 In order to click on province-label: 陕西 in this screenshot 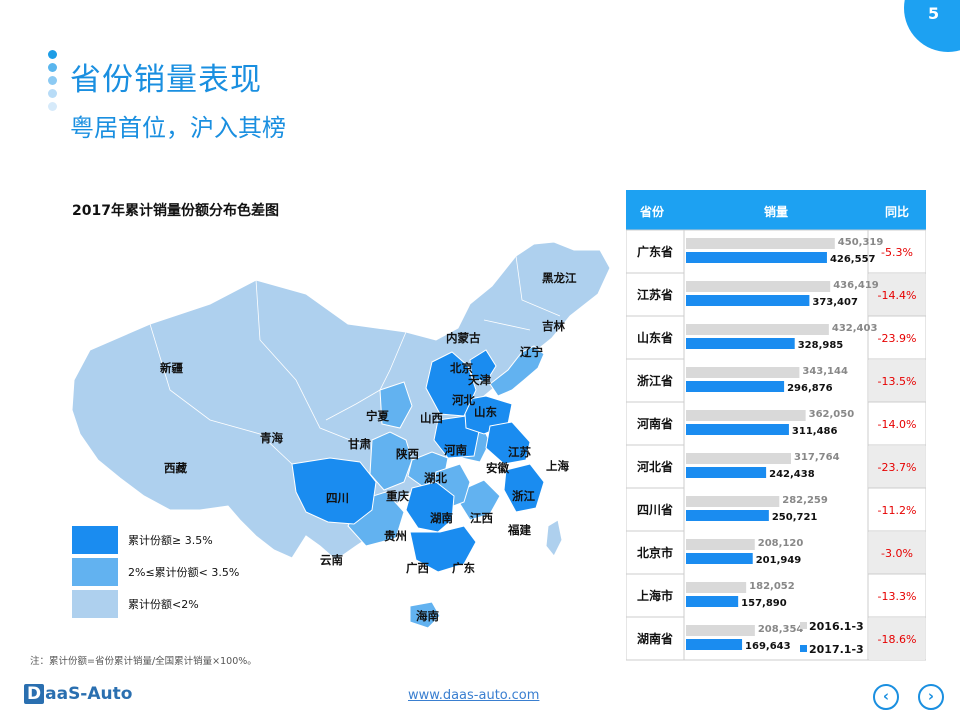, I will do `click(407, 454)`.